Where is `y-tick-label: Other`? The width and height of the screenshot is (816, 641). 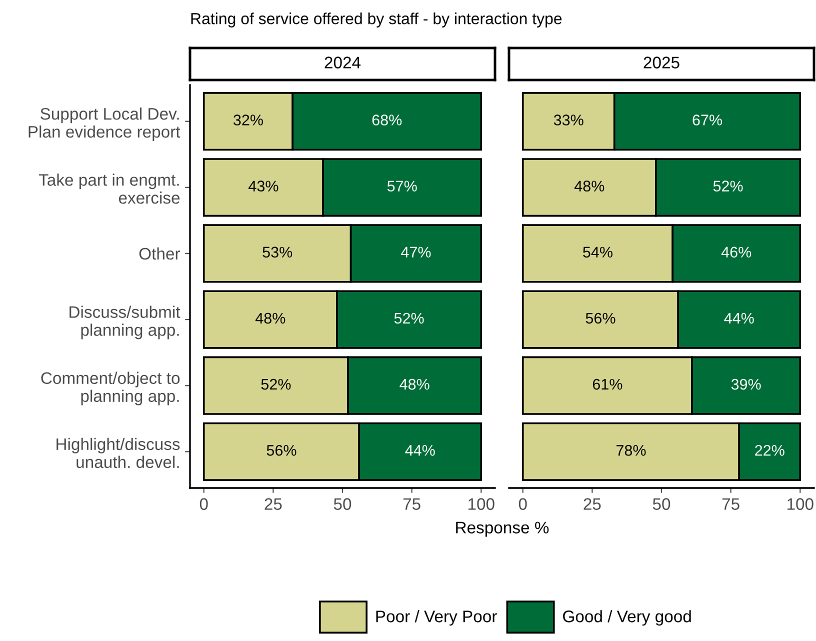
y-tick-label: Other is located at coordinates (159, 253).